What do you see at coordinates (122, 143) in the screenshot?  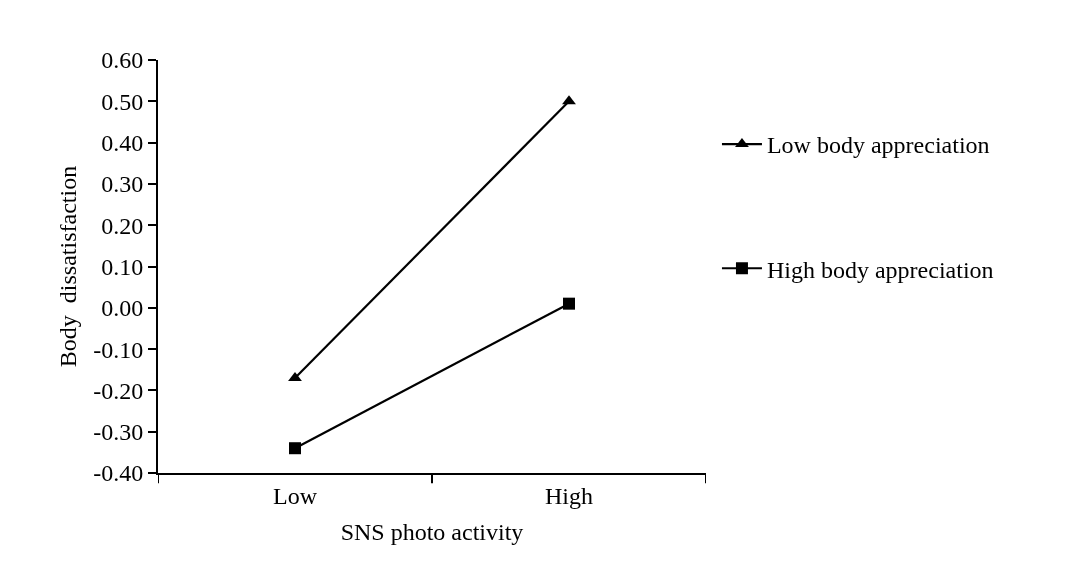 I see `y-tick-label: 0.40` at bounding box center [122, 143].